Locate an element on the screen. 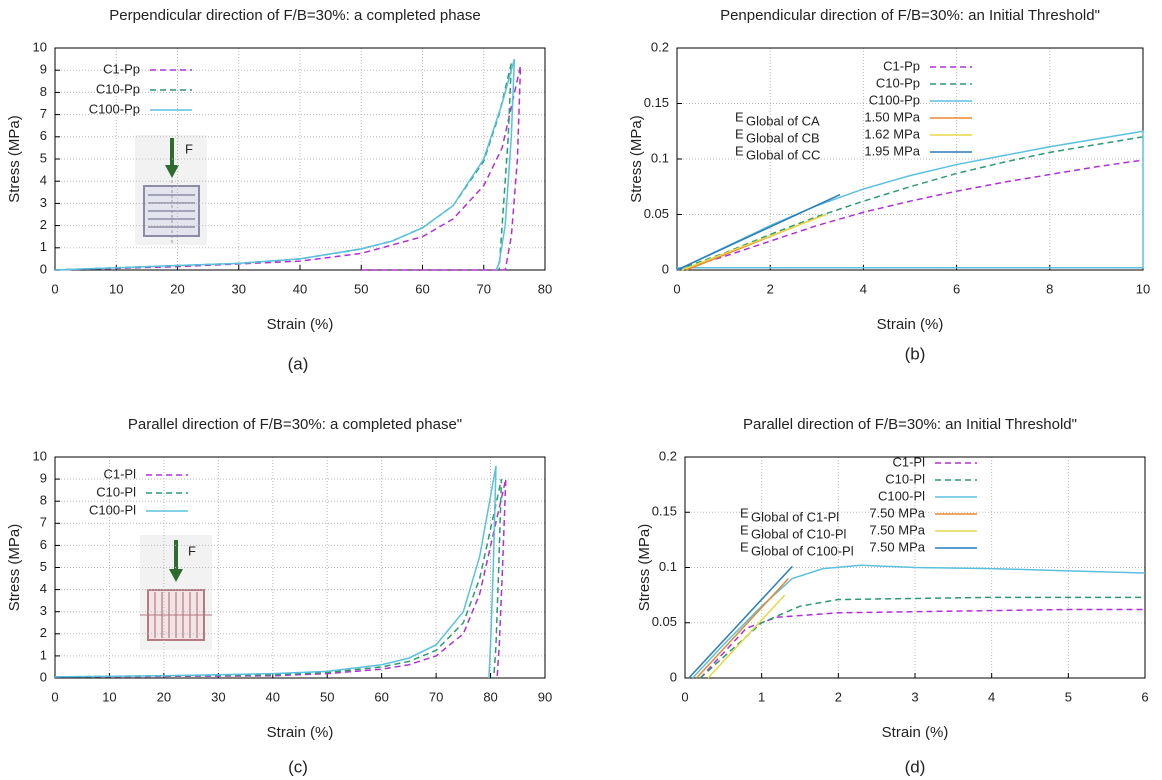  legend-label: 1.50 MPa is located at coordinates (892, 116).